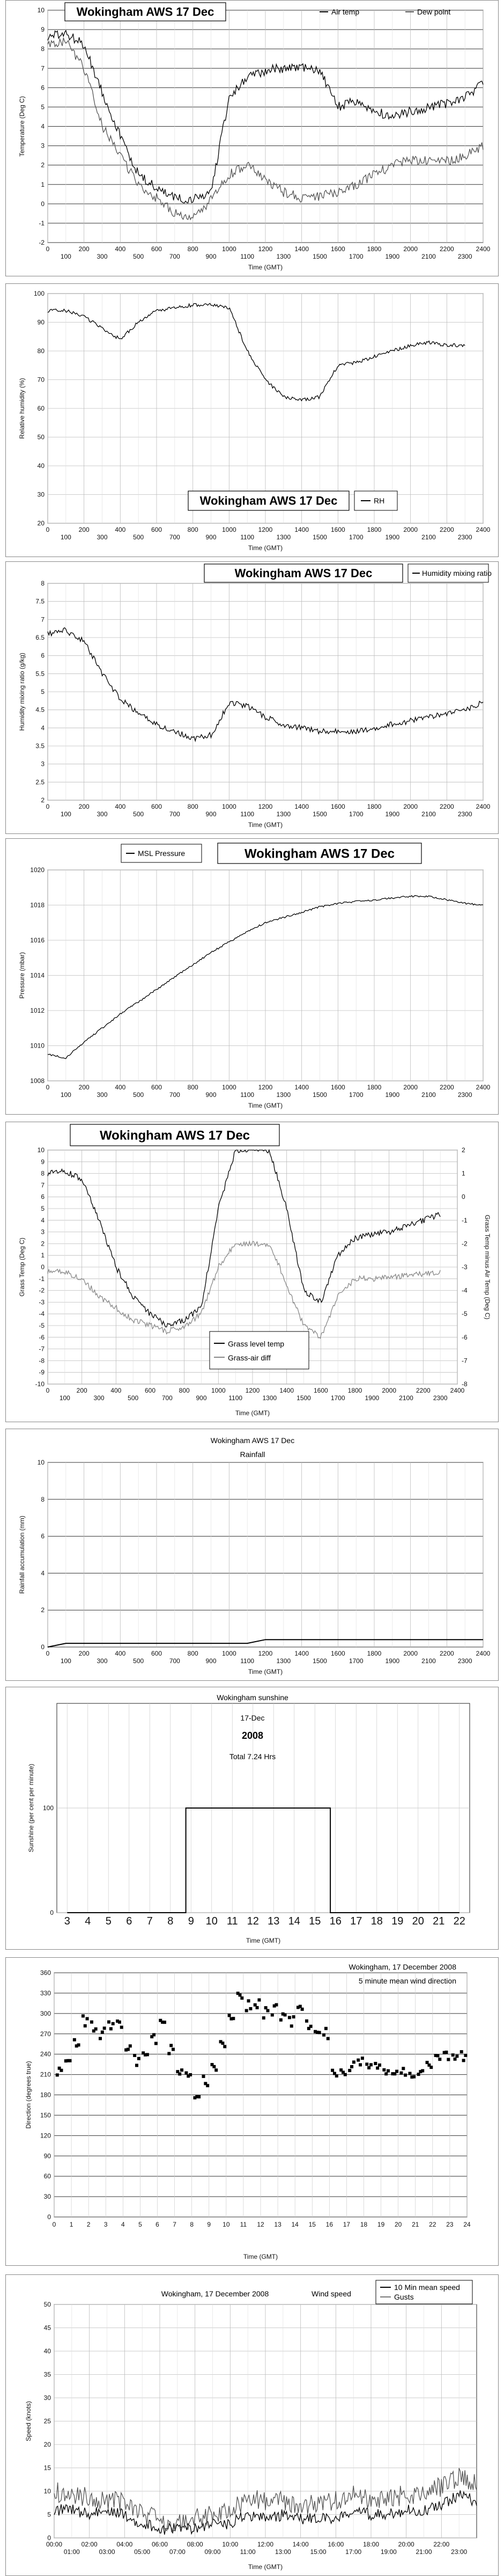 The width and height of the screenshot is (504, 2576). What do you see at coordinates (356, 537) in the screenshot?
I see `x-tick-label: 1700` at bounding box center [356, 537].